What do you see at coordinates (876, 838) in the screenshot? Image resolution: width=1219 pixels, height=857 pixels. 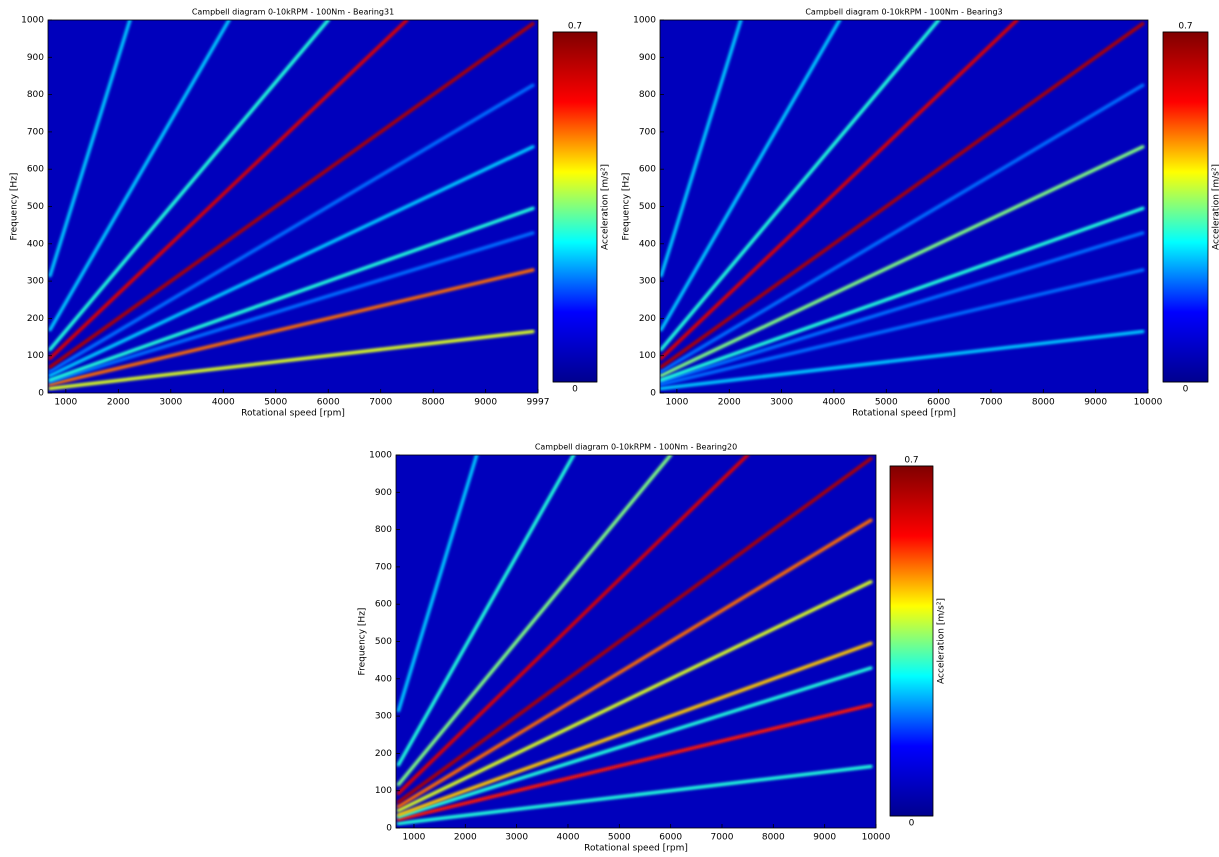 I see `x-tick-label: 10000` at bounding box center [876, 838].